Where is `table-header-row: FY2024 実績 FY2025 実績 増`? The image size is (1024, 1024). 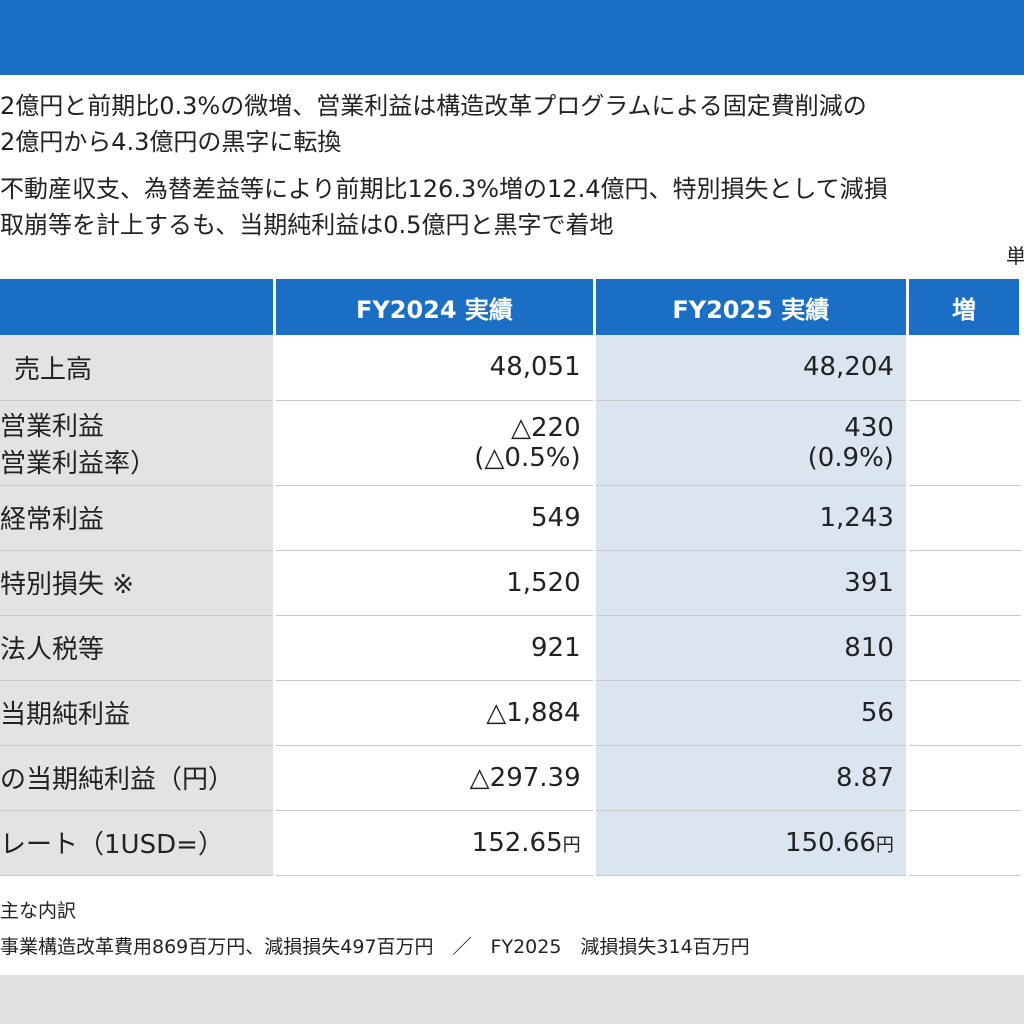 table-header-row: FY2024 実績 FY2025 実績 増 is located at coordinates (511, 307).